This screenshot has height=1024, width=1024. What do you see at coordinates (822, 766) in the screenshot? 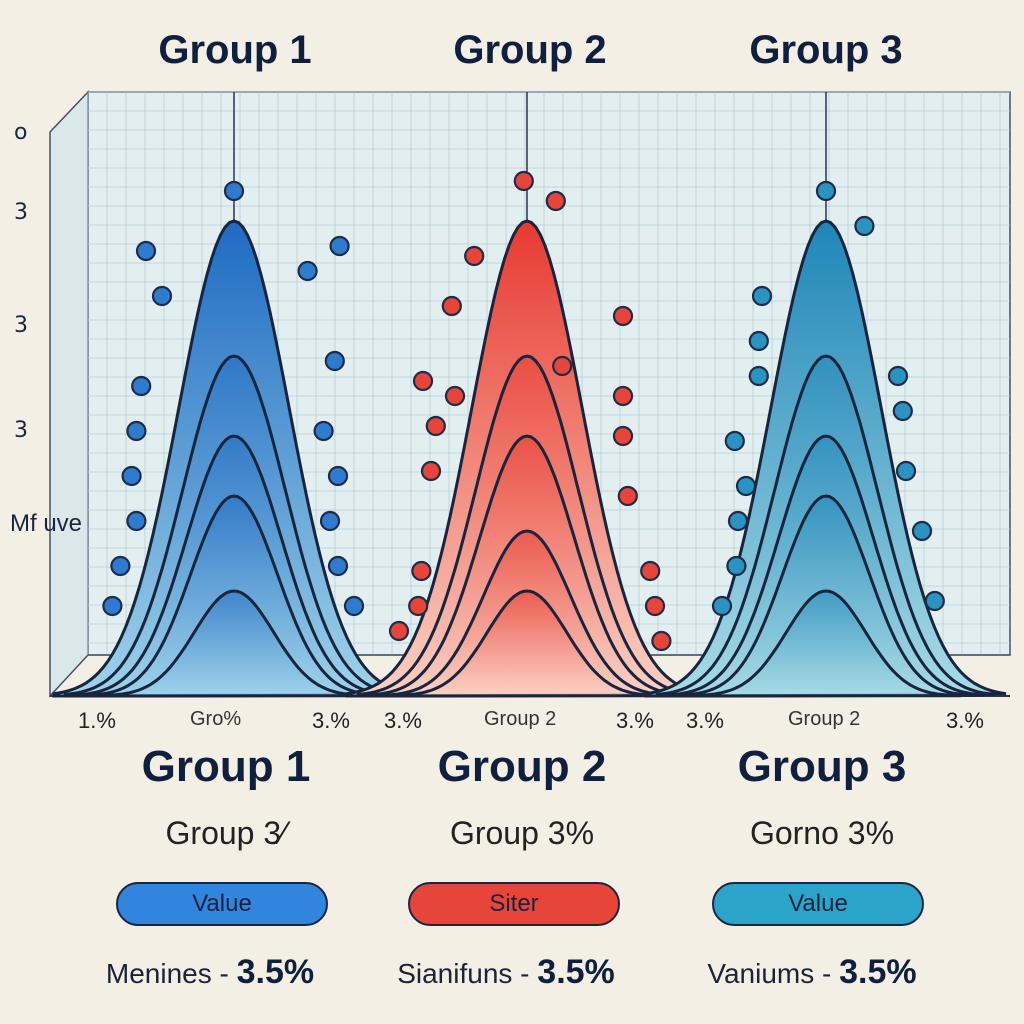
I see `card-title-3: Group 3` at bounding box center [822, 766].